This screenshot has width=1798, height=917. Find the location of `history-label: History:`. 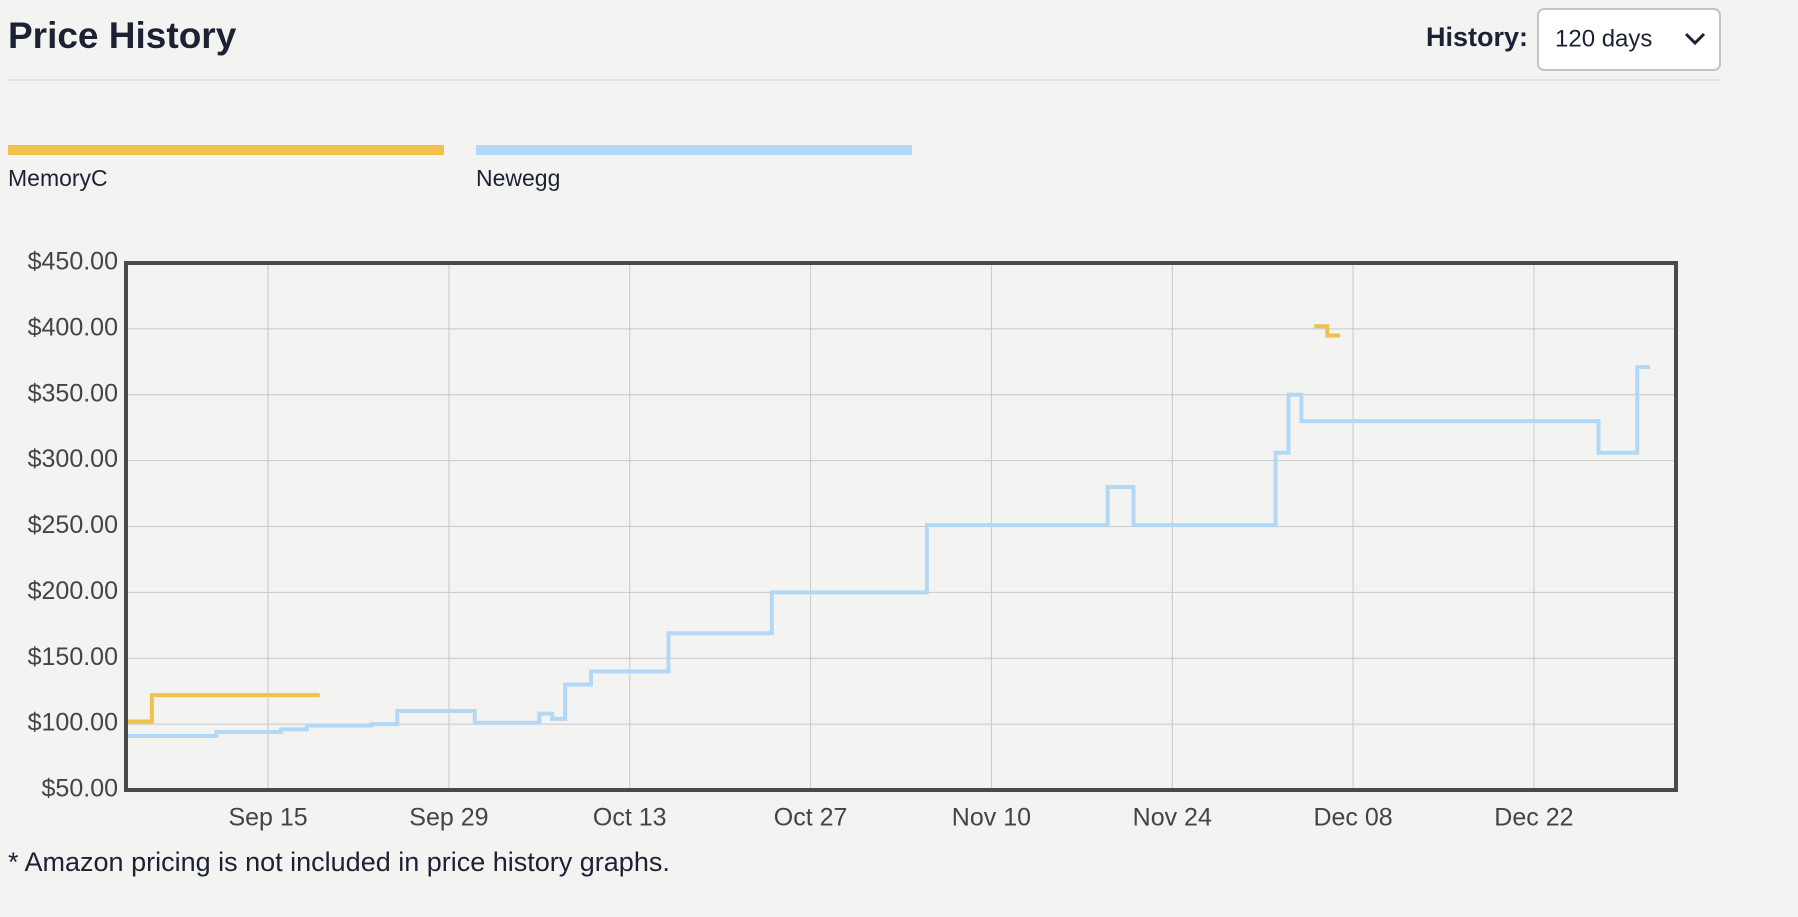

history-label: History: is located at coordinates (1477, 37).